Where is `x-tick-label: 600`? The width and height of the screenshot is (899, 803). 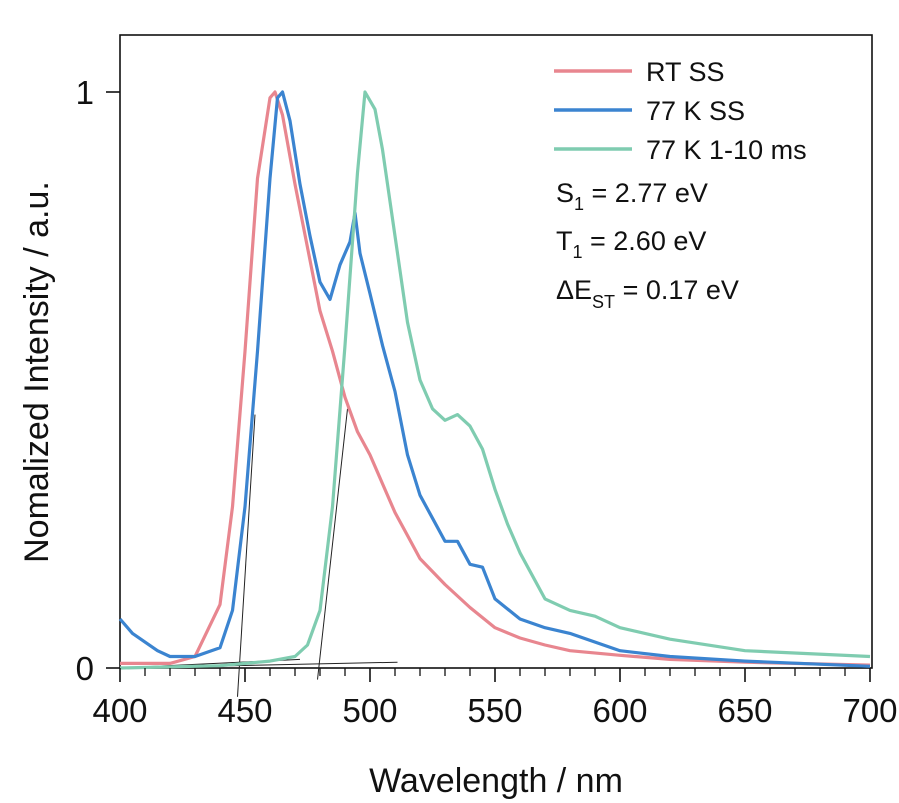
x-tick-label: 600 is located at coordinates (619, 710).